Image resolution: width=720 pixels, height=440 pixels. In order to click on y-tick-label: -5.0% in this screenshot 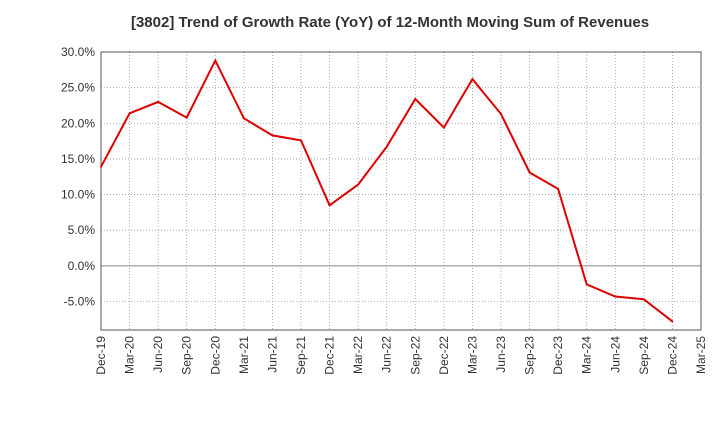, I will do `click(80, 301)`.